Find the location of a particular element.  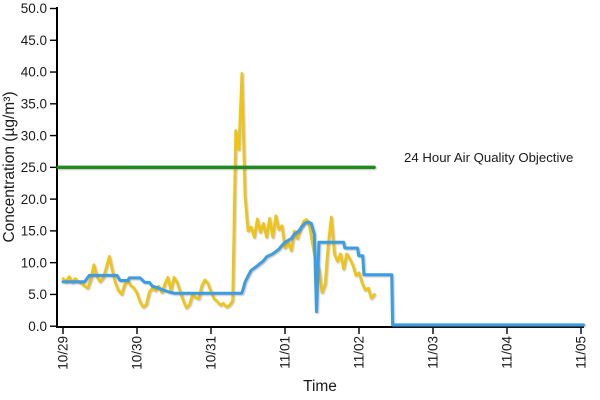

y-tick-label: 25.0 is located at coordinates (34, 167).